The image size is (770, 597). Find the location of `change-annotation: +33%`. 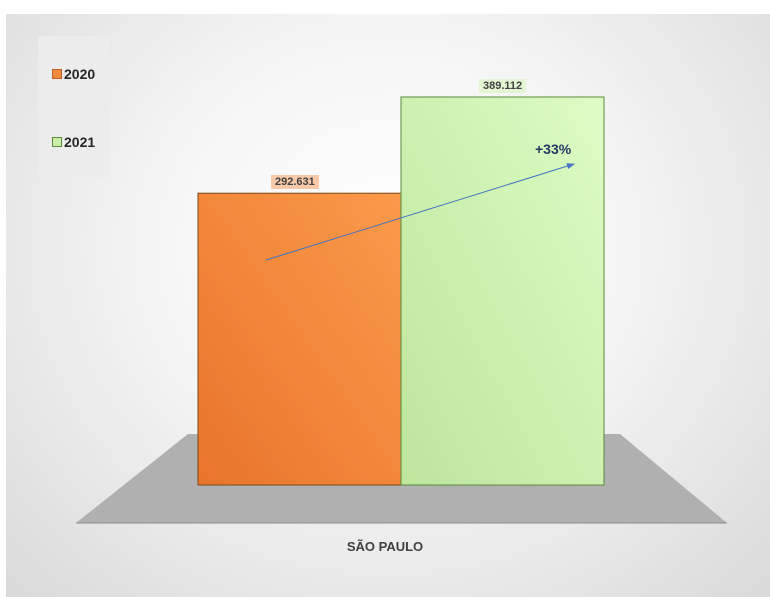

change-annotation: +33% is located at coordinates (553, 149).